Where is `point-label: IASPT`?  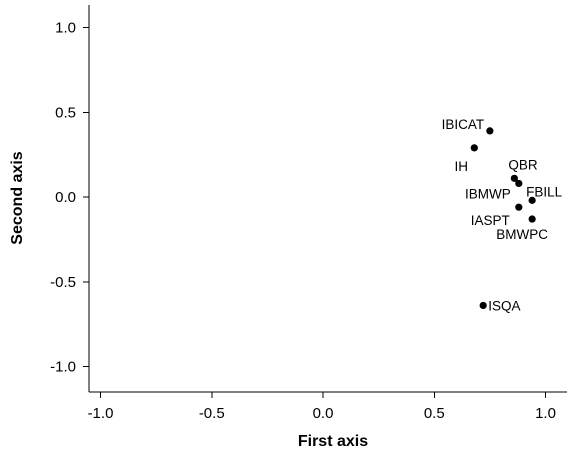
point-label: IASPT is located at coordinates (490, 220).